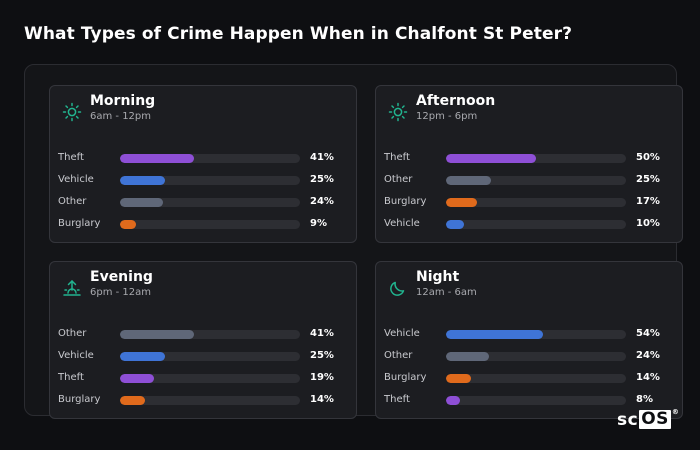  Describe the element at coordinates (322, 377) in the screenshot. I see `bar-percentage: 19%` at that location.